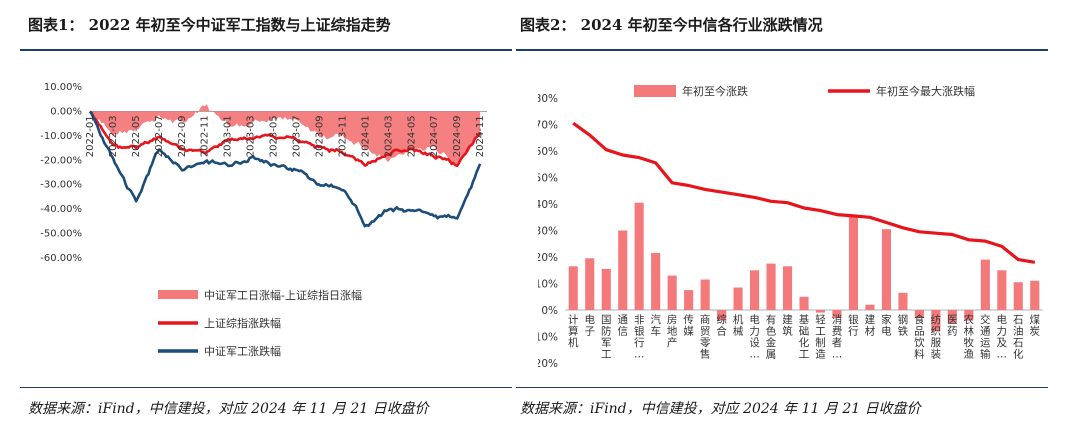 Image resolution: width=1080 pixels, height=430 pixels. Describe the element at coordinates (411, 136) in the screenshot. I see `x-tick-label: 2024-05` at that location.